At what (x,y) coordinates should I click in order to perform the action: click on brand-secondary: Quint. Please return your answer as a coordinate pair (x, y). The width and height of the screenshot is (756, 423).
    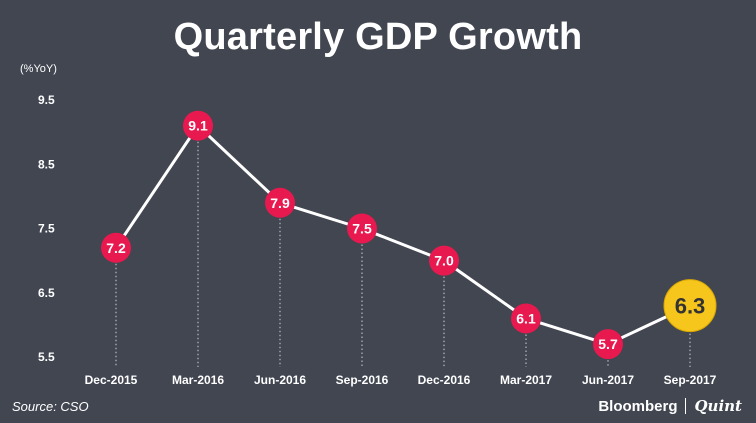
    Looking at the image, I should click on (718, 406).